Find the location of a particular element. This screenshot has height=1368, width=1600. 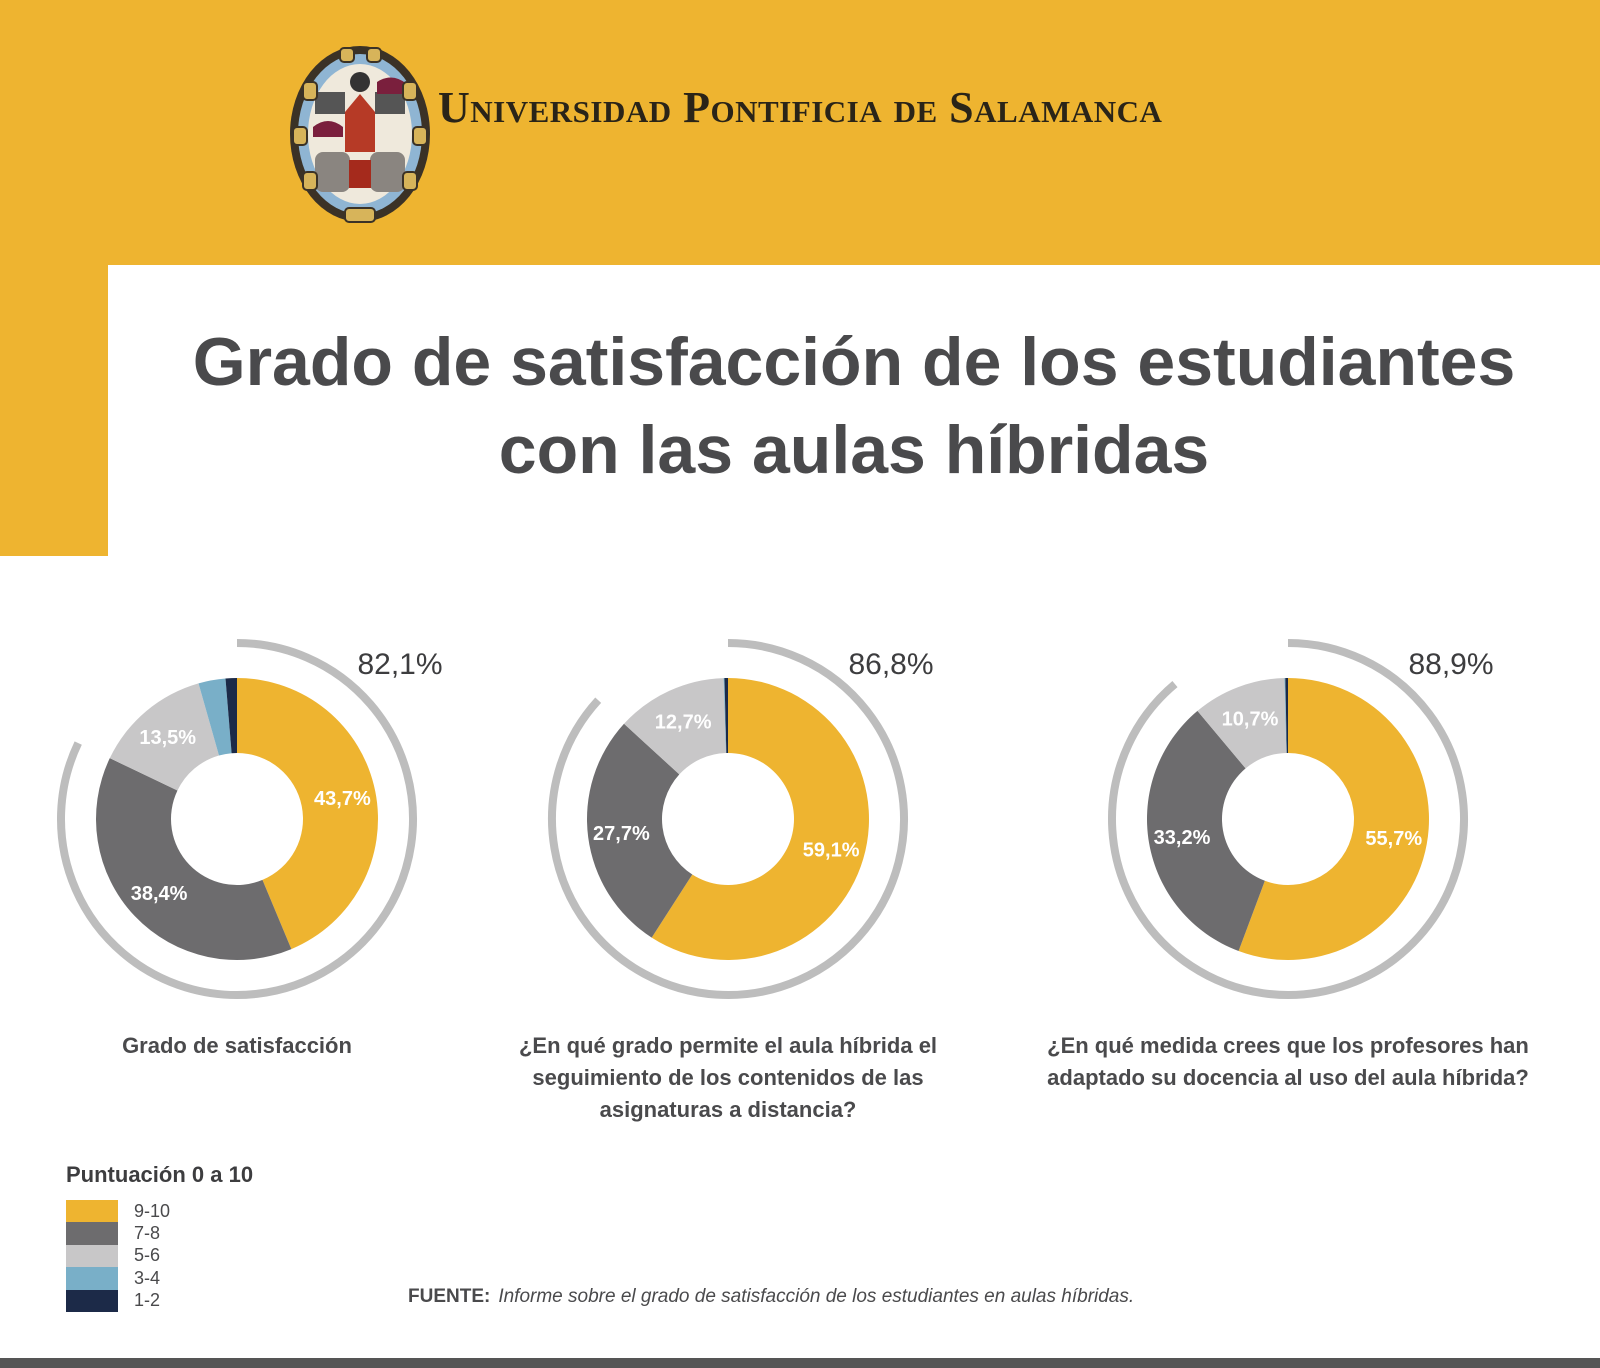

segment-label: 55,7% is located at coordinates (1393, 839).